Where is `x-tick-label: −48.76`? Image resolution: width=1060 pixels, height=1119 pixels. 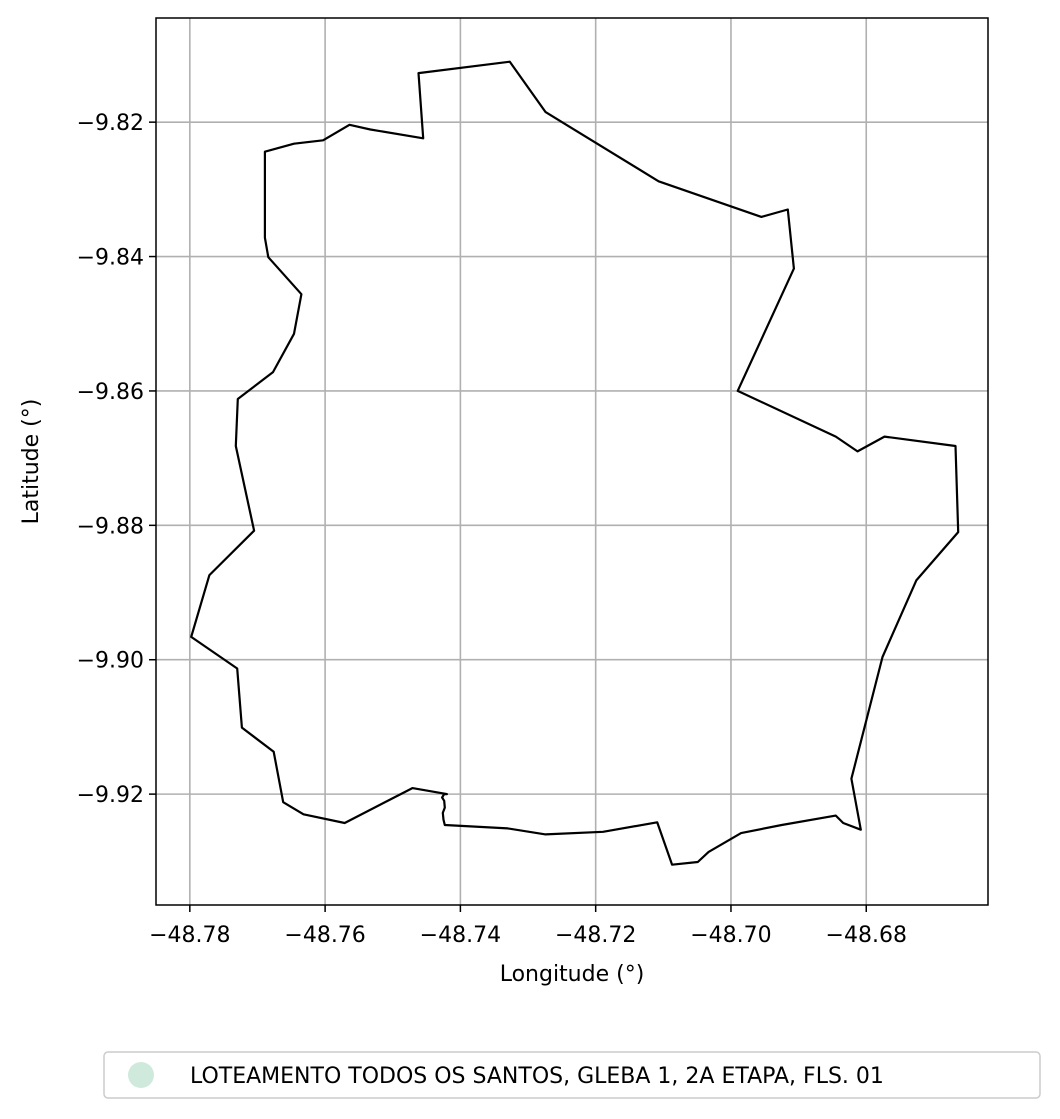
x-tick-label: −48.76 is located at coordinates (324, 935).